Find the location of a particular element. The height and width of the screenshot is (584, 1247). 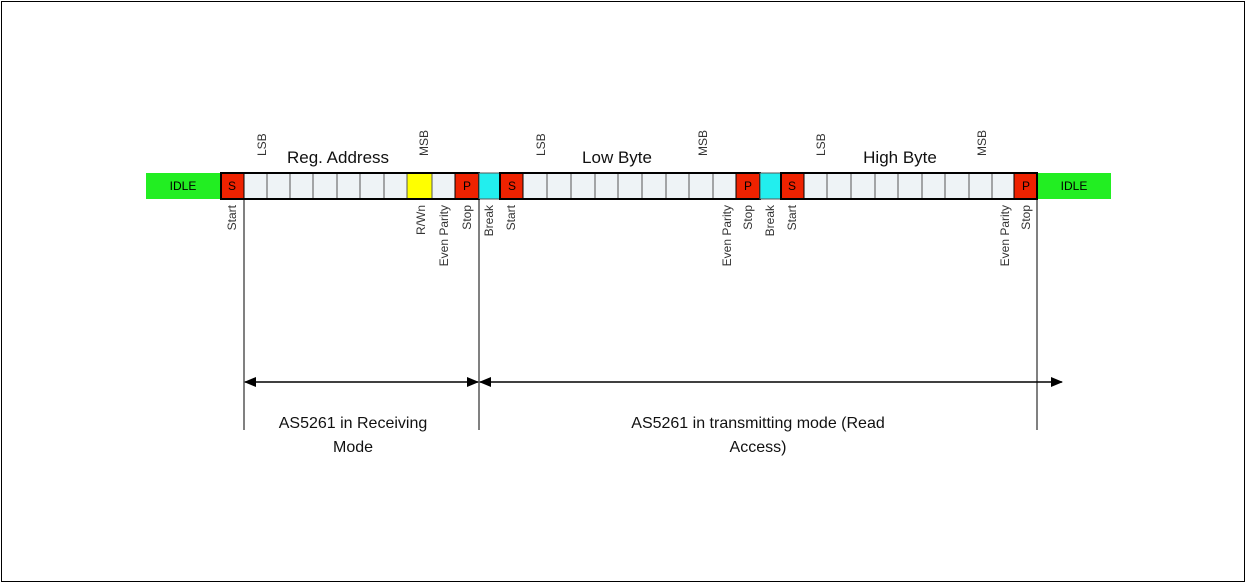

idle-right-label: IDLE is located at coordinates (1074, 186).